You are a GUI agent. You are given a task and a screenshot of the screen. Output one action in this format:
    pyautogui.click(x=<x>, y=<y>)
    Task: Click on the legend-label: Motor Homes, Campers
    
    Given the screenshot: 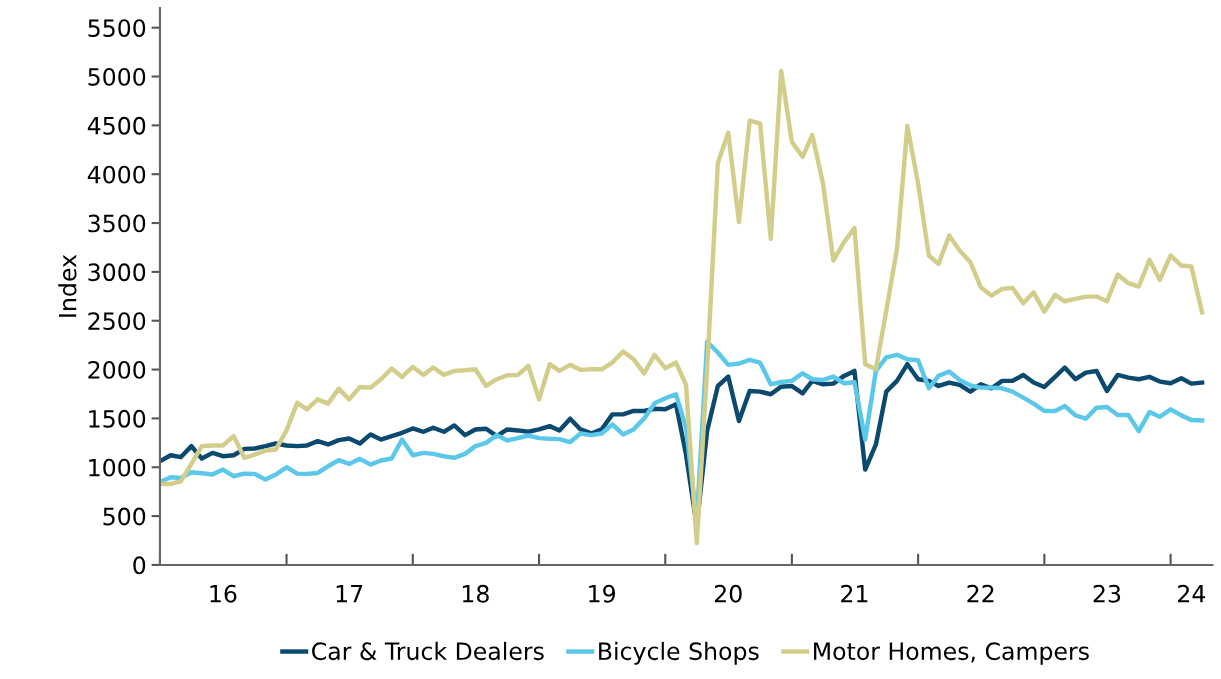 What is the action you would take?
    pyautogui.click(x=951, y=653)
    